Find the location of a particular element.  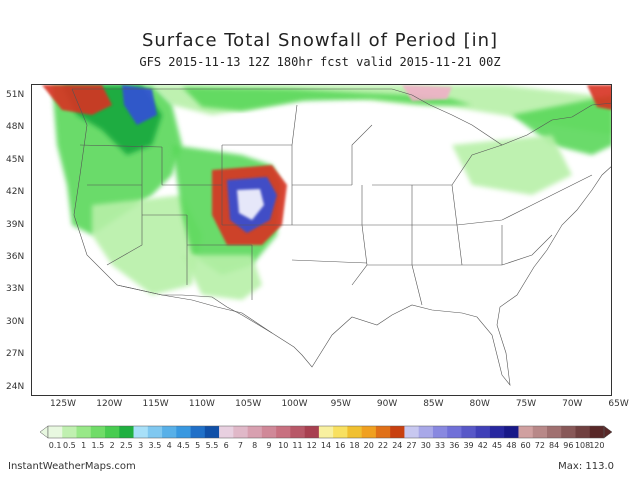

lon-label: 95W is located at coordinates (340, 404).